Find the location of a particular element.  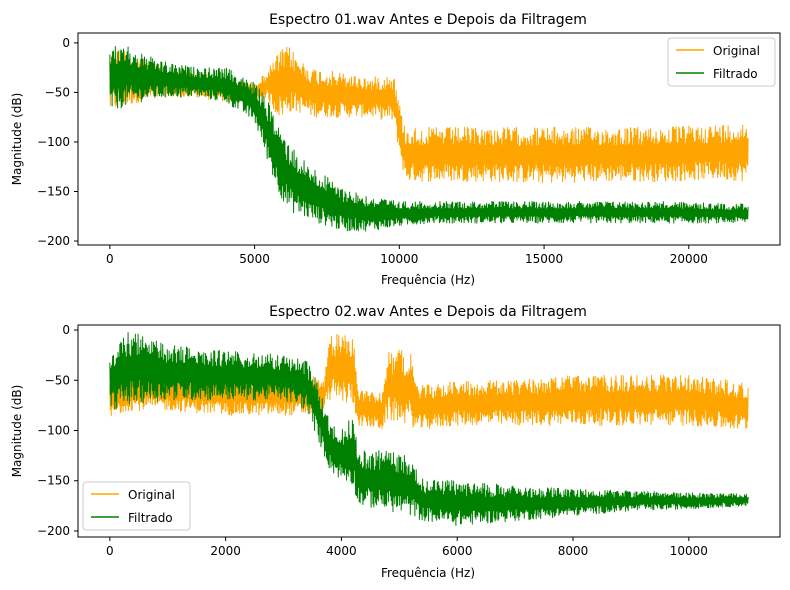

chart-1-x-axis-label: Frequência (Hz) is located at coordinates (428, 280).